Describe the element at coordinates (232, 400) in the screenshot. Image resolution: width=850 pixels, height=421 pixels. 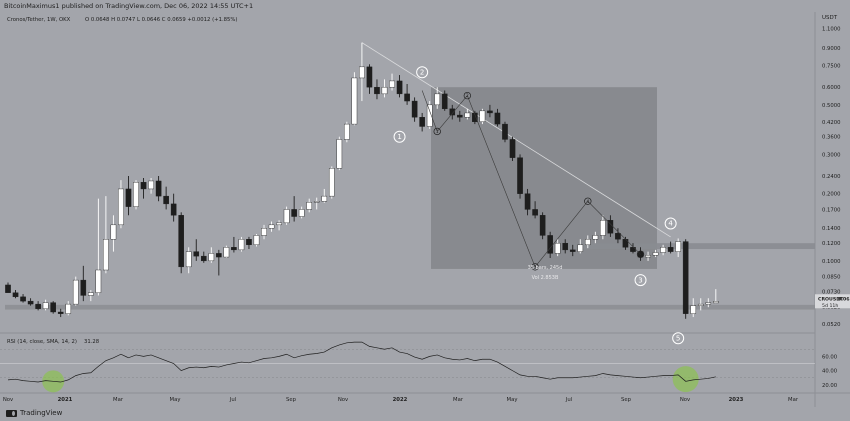
I see `time-tick-label: Jul` at that location.